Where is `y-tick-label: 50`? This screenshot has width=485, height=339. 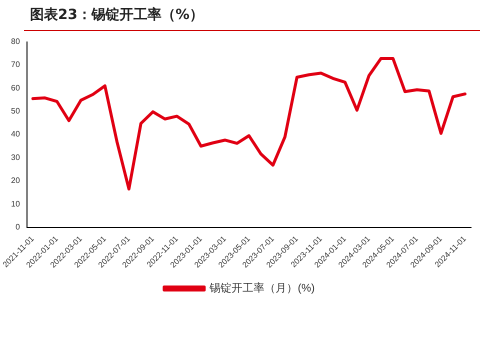
y-tick-label: 50 is located at coordinates (15, 111).